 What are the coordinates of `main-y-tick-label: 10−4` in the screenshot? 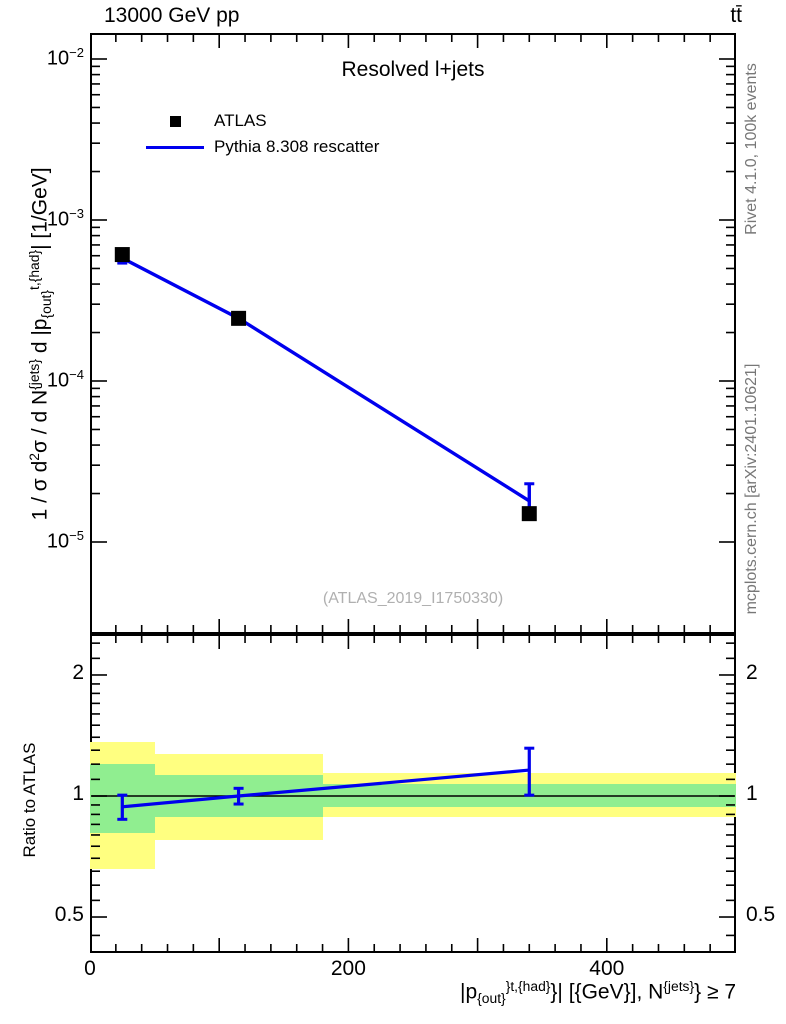 It's located at (42, 380).